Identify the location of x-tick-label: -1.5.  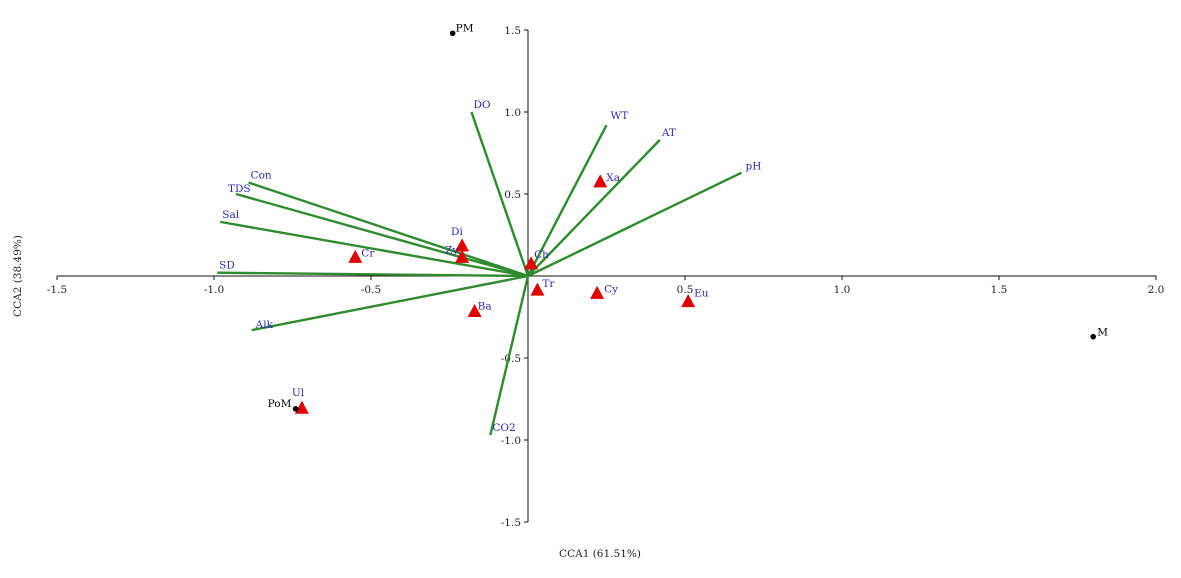
(57, 290).